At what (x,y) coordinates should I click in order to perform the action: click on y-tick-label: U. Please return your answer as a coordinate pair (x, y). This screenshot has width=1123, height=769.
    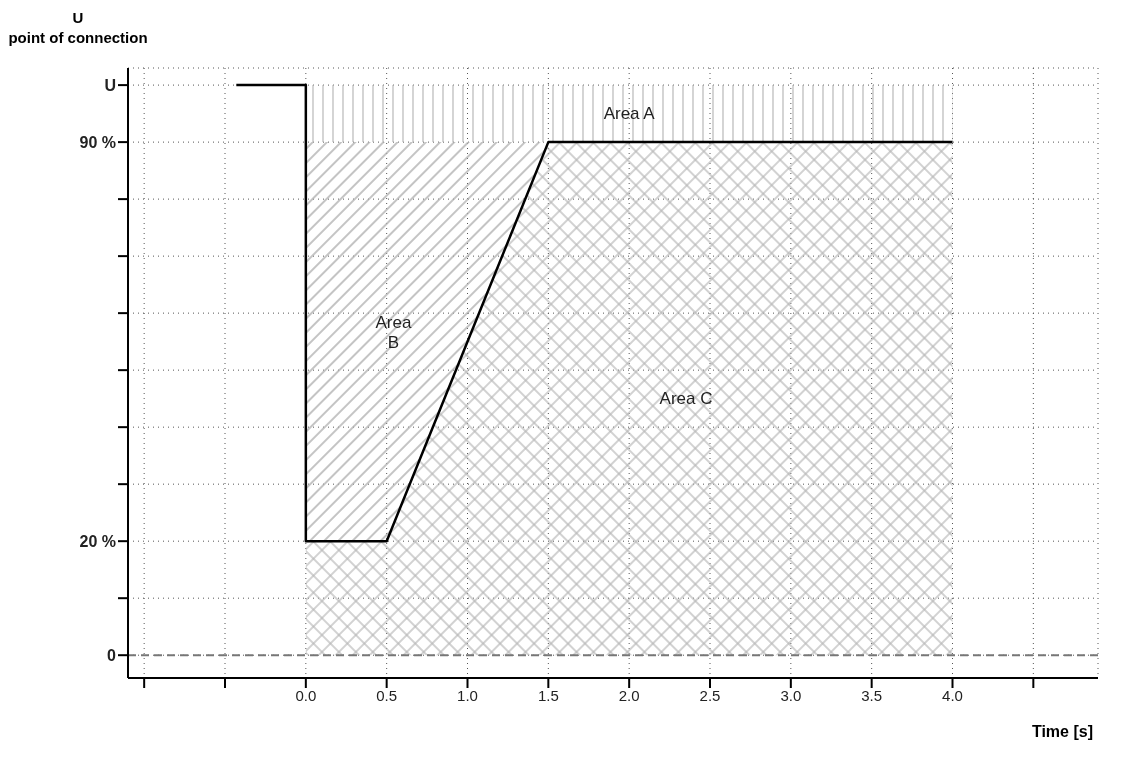
    Looking at the image, I should click on (110, 85).